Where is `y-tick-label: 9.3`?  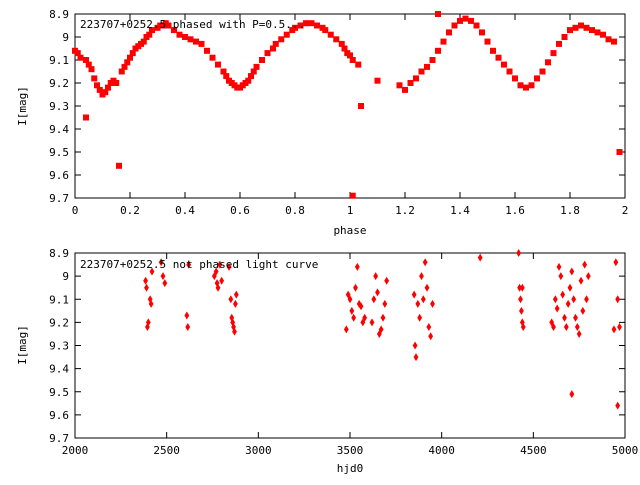
y-tick-label: 9.3 is located at coordinates (59, 346).